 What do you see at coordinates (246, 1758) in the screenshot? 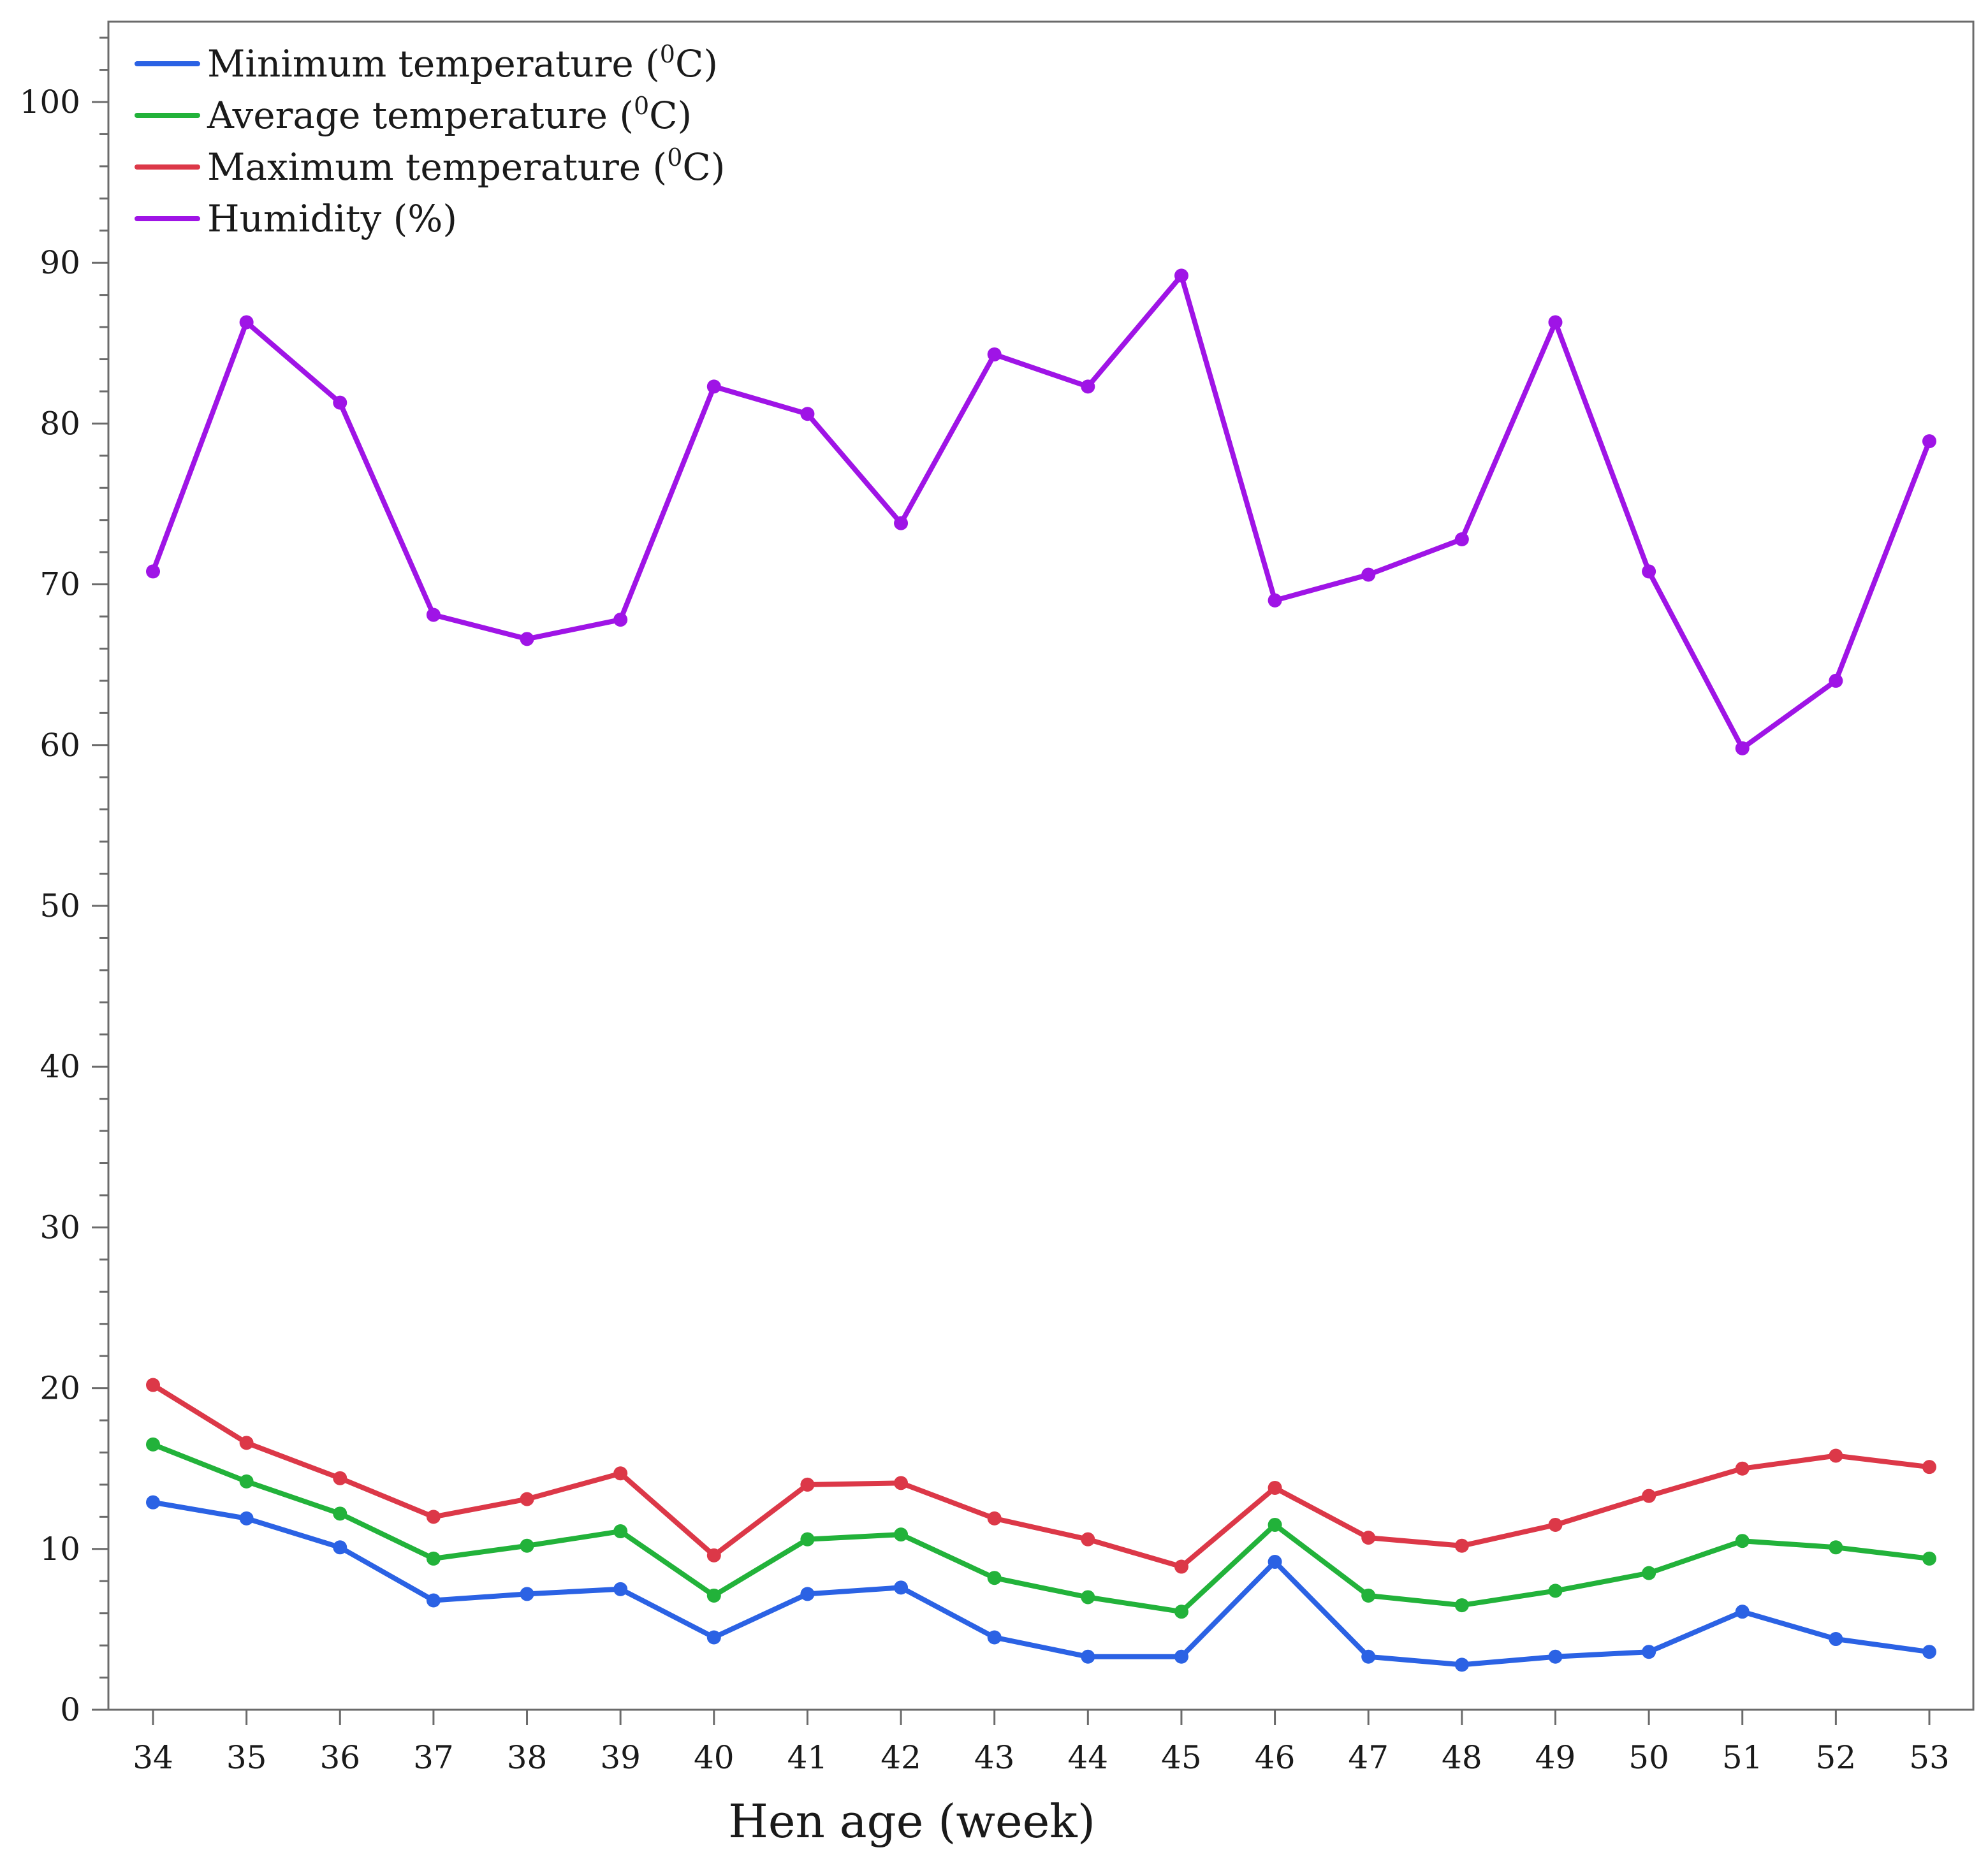
I see `x-tick-label: 35` at bounding box center [246, 1758].